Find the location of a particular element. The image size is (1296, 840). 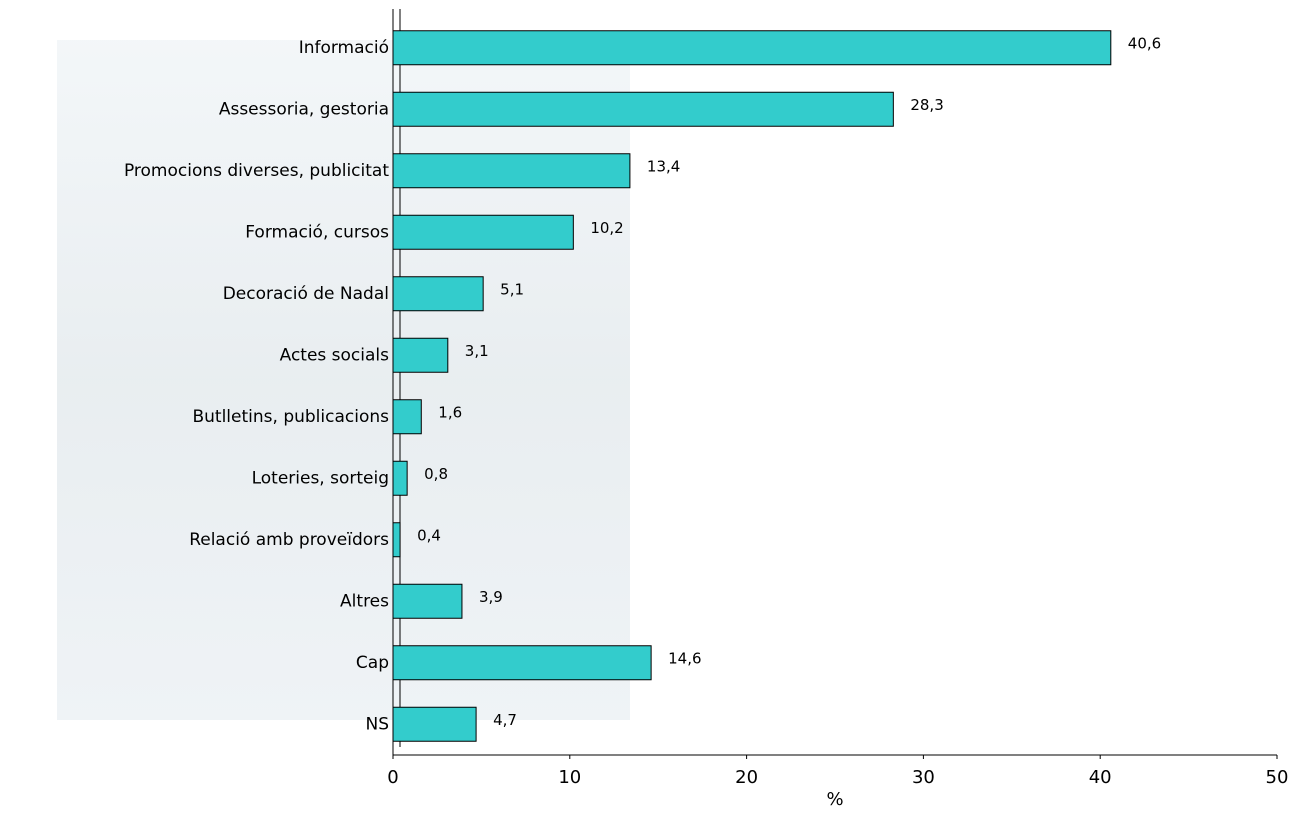

value-label: 10,2 is located at coordinates (606, 228).